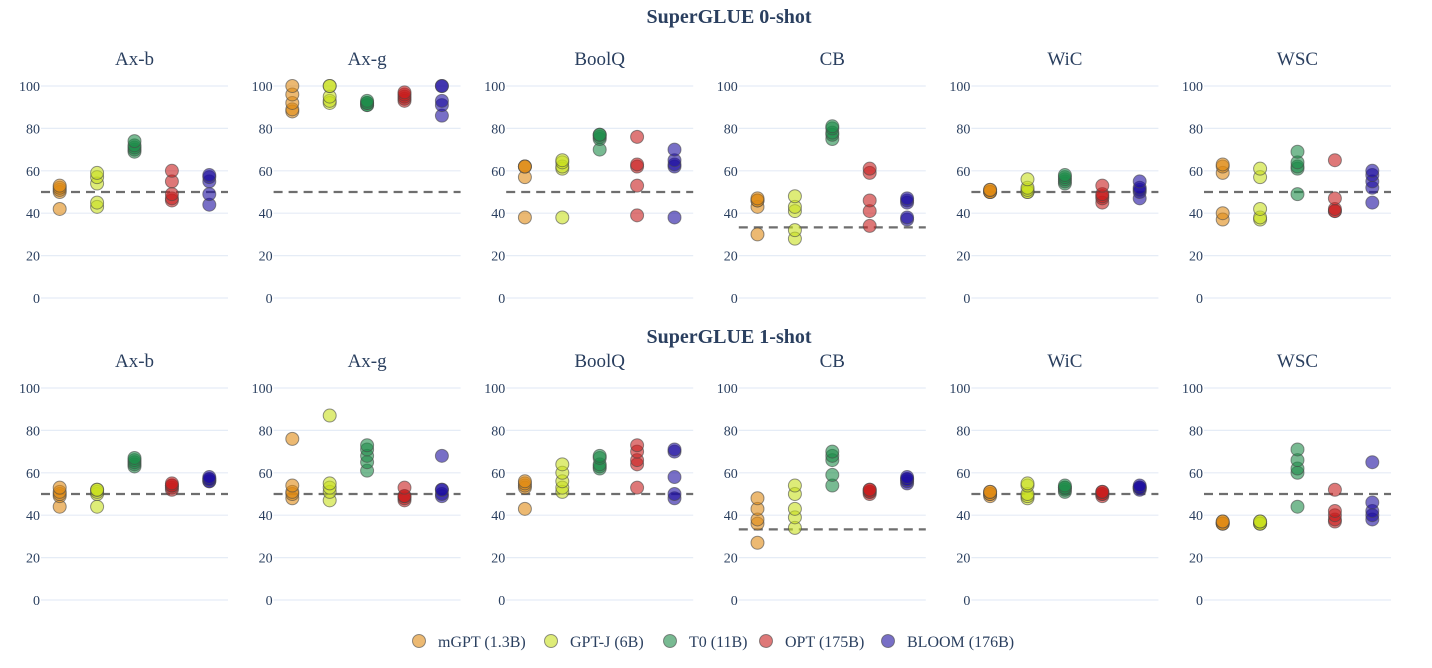 Image resolution: width=1432 pixels, height=668 pixels. I want to click on legend-label: GPT-J (6B), so click(607, 642).